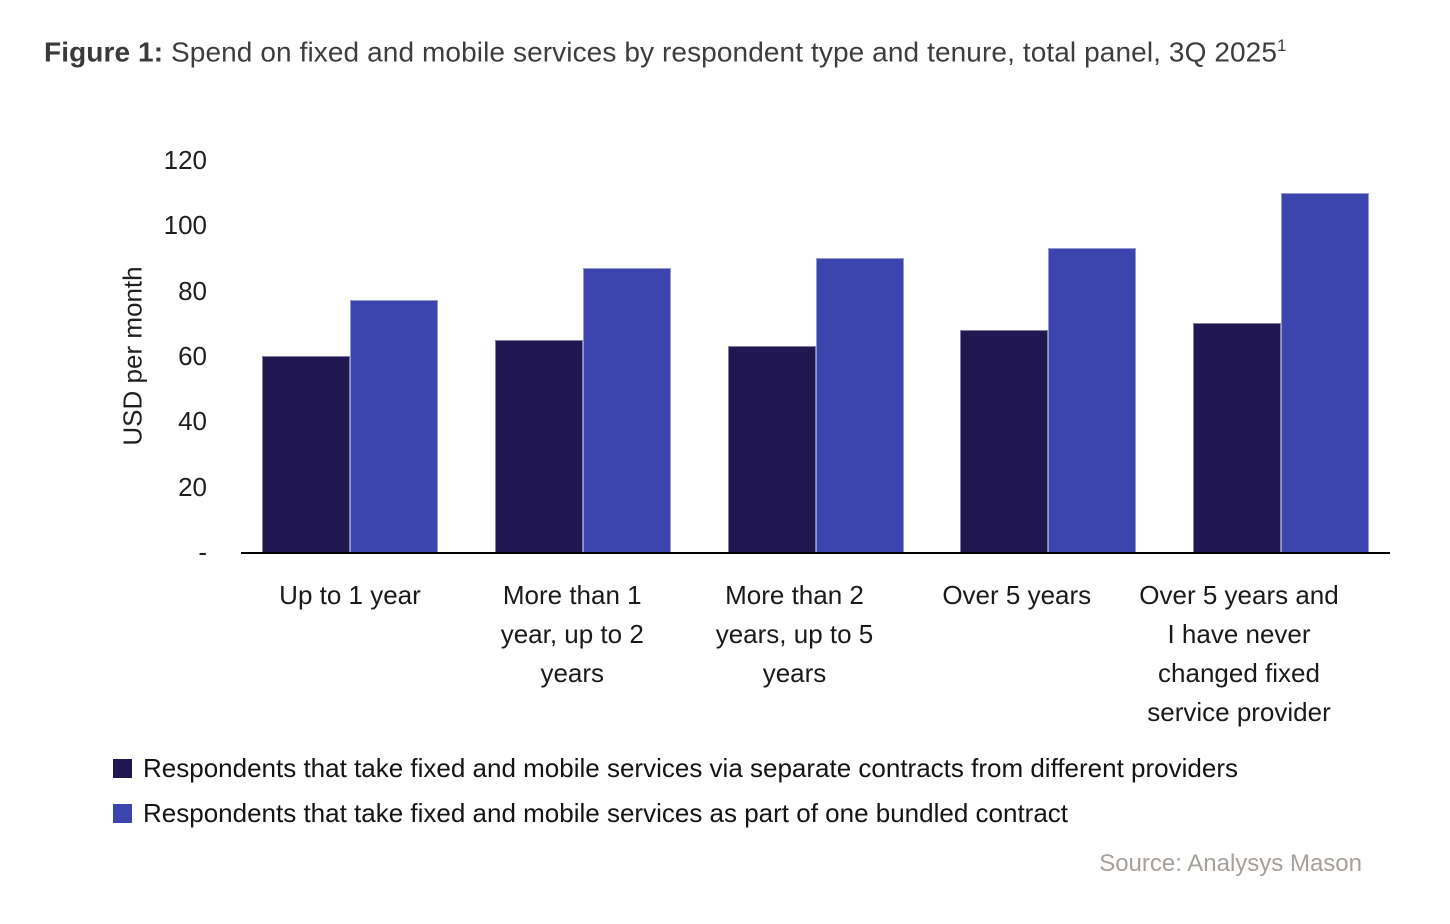  Describe the element at coordinates (104, 52) in the screenshot. I see `figure-number-label: Figure 1:` at that location.